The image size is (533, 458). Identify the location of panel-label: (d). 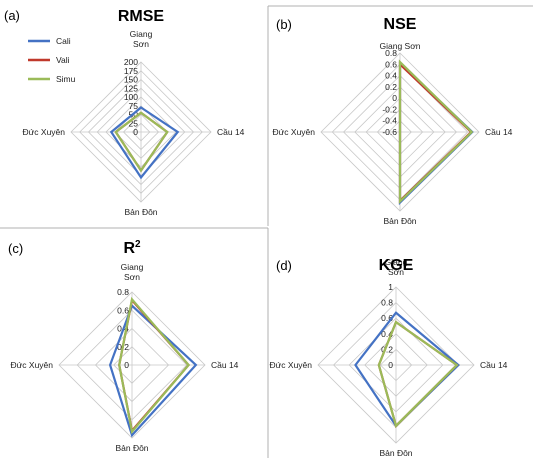
(284, 265).